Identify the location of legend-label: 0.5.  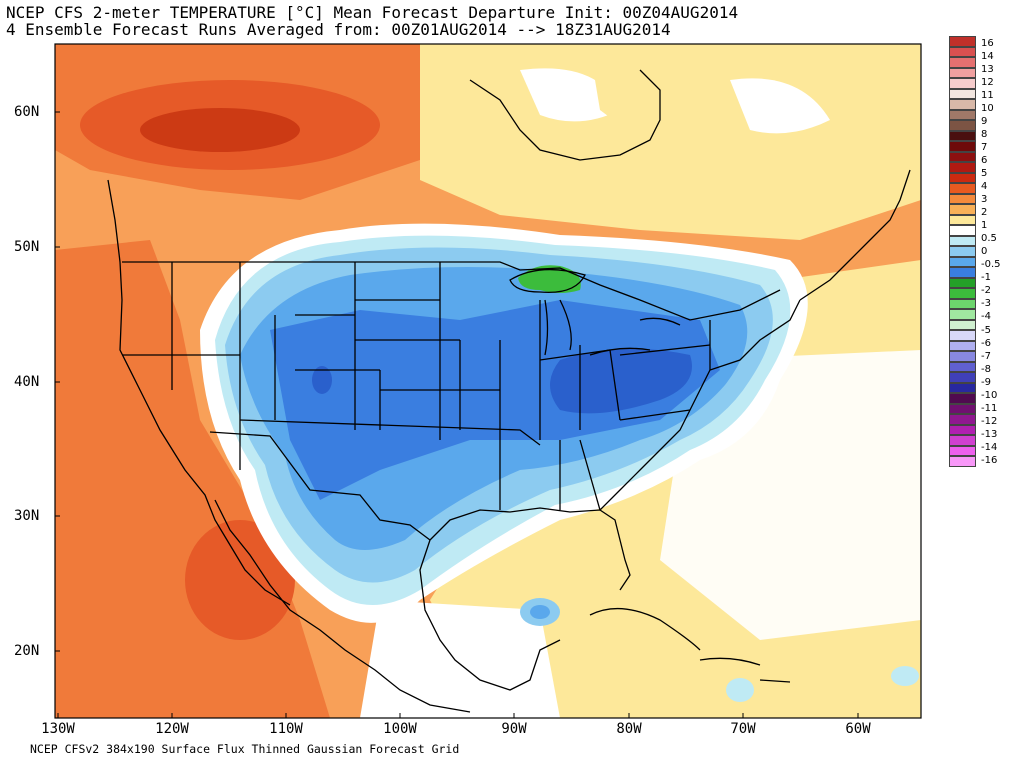
(989, 239).